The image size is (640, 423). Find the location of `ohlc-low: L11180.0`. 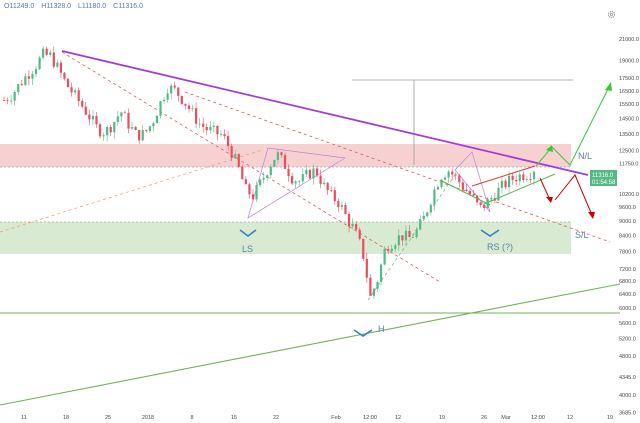

ohlc-low: L11180.0 is located at coordinates (92, 6).